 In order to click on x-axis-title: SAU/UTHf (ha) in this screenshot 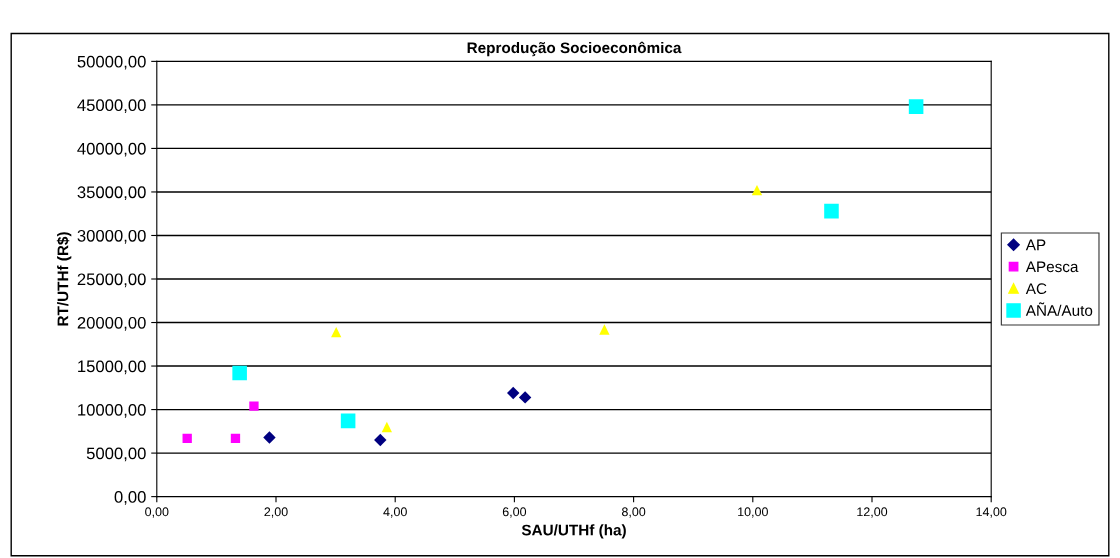, I will do `click(573, 531)`.